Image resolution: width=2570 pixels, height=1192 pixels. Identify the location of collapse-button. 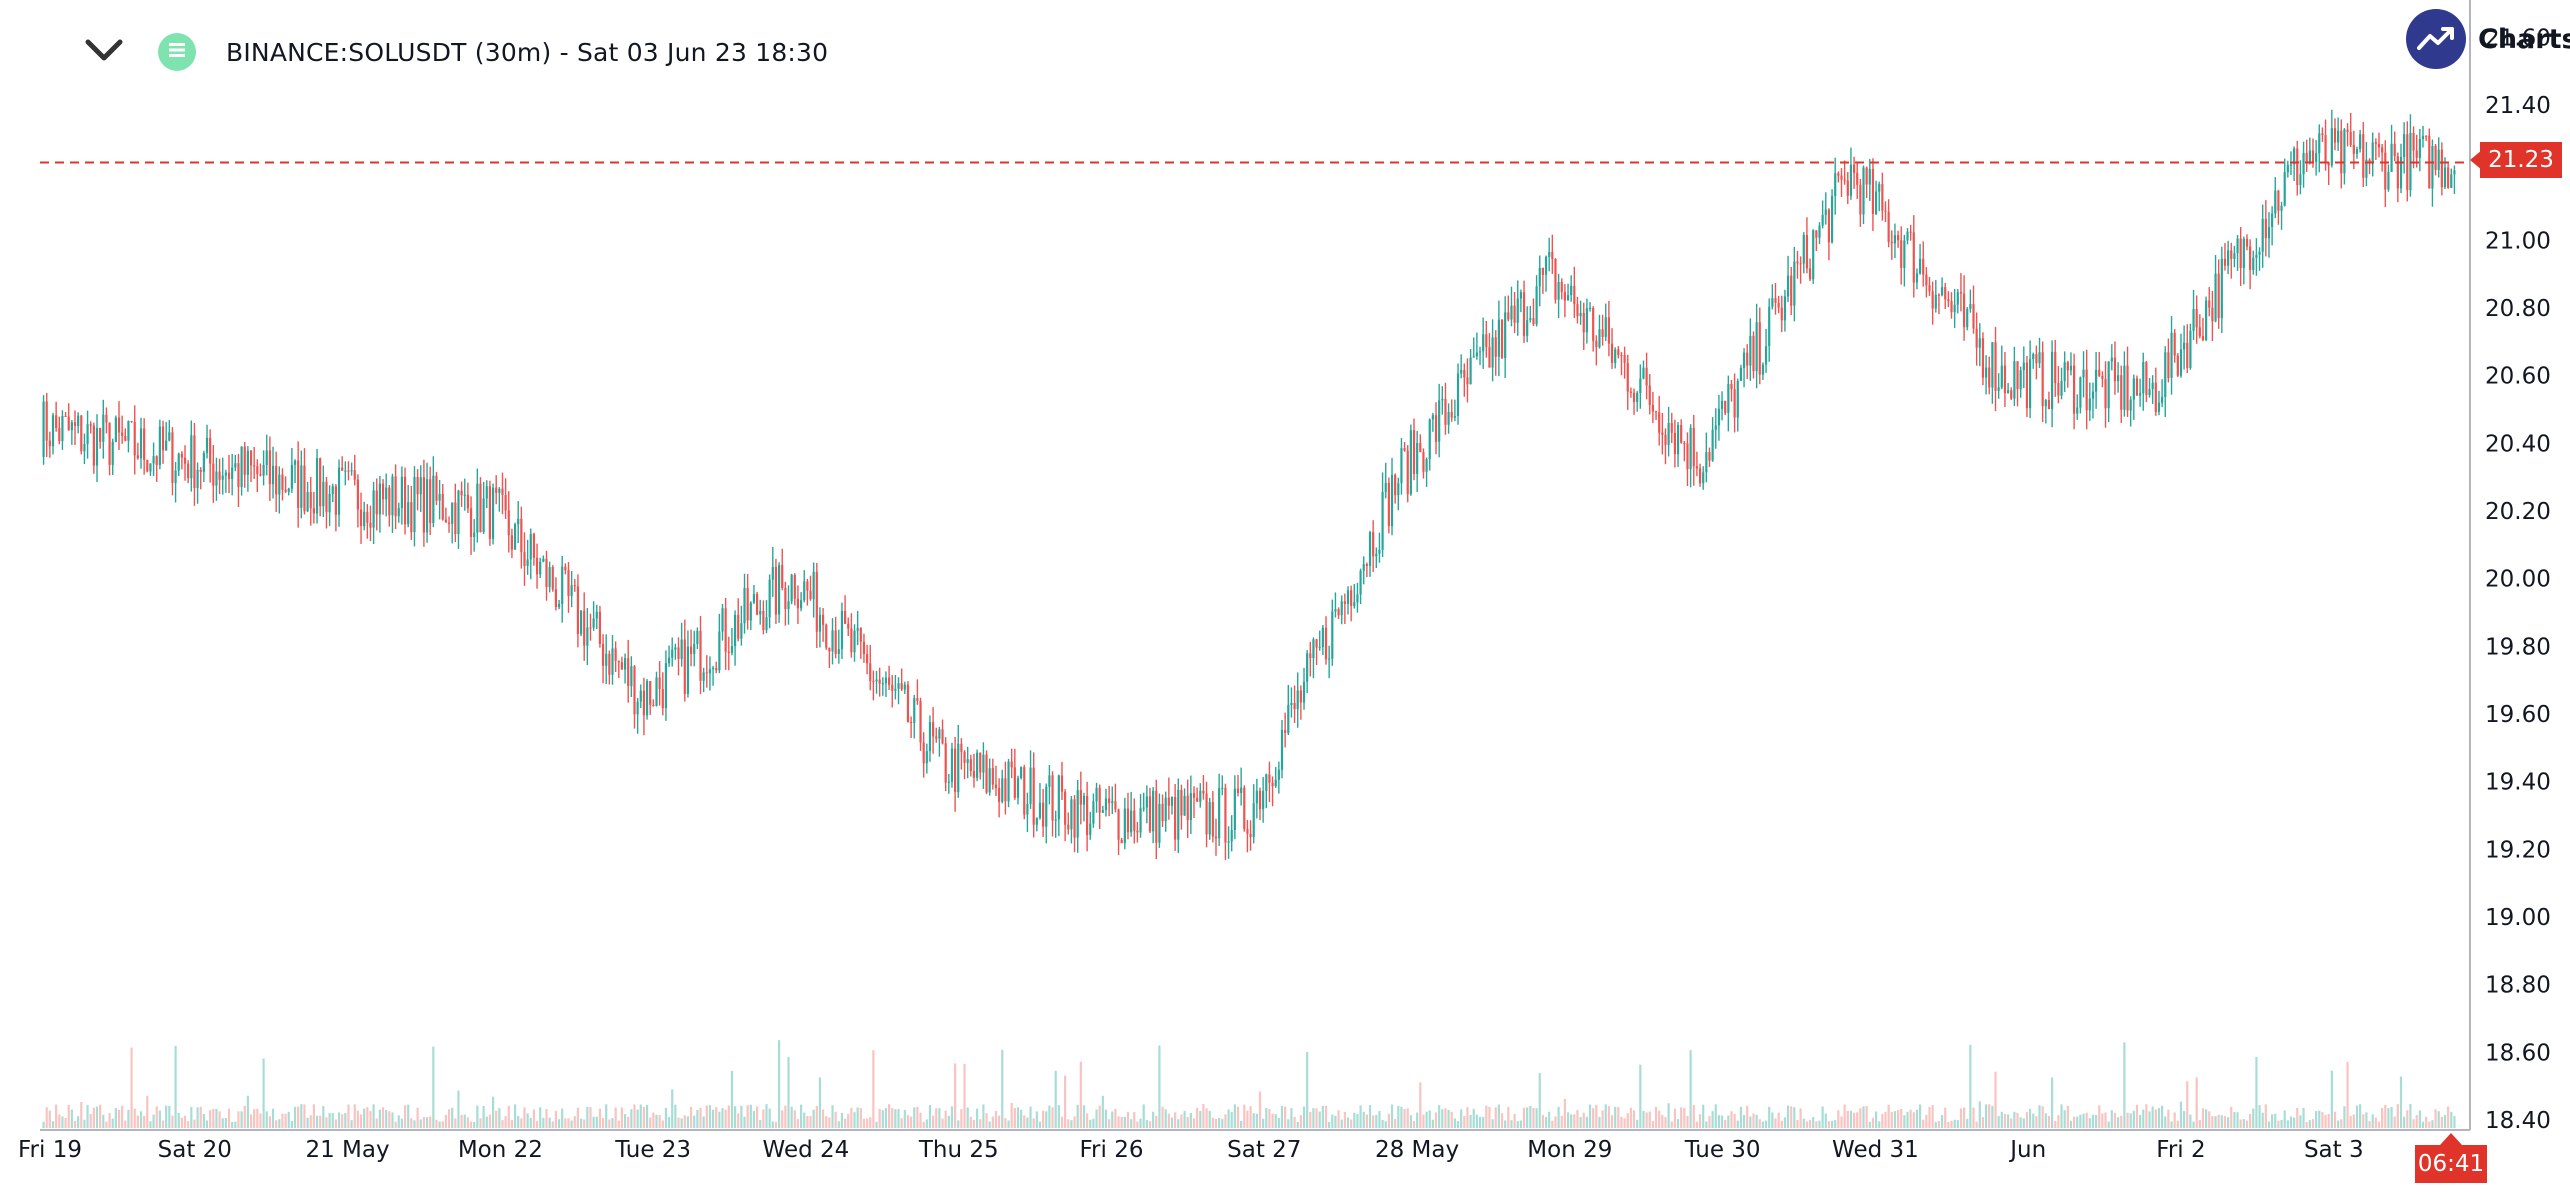
(104, 52).